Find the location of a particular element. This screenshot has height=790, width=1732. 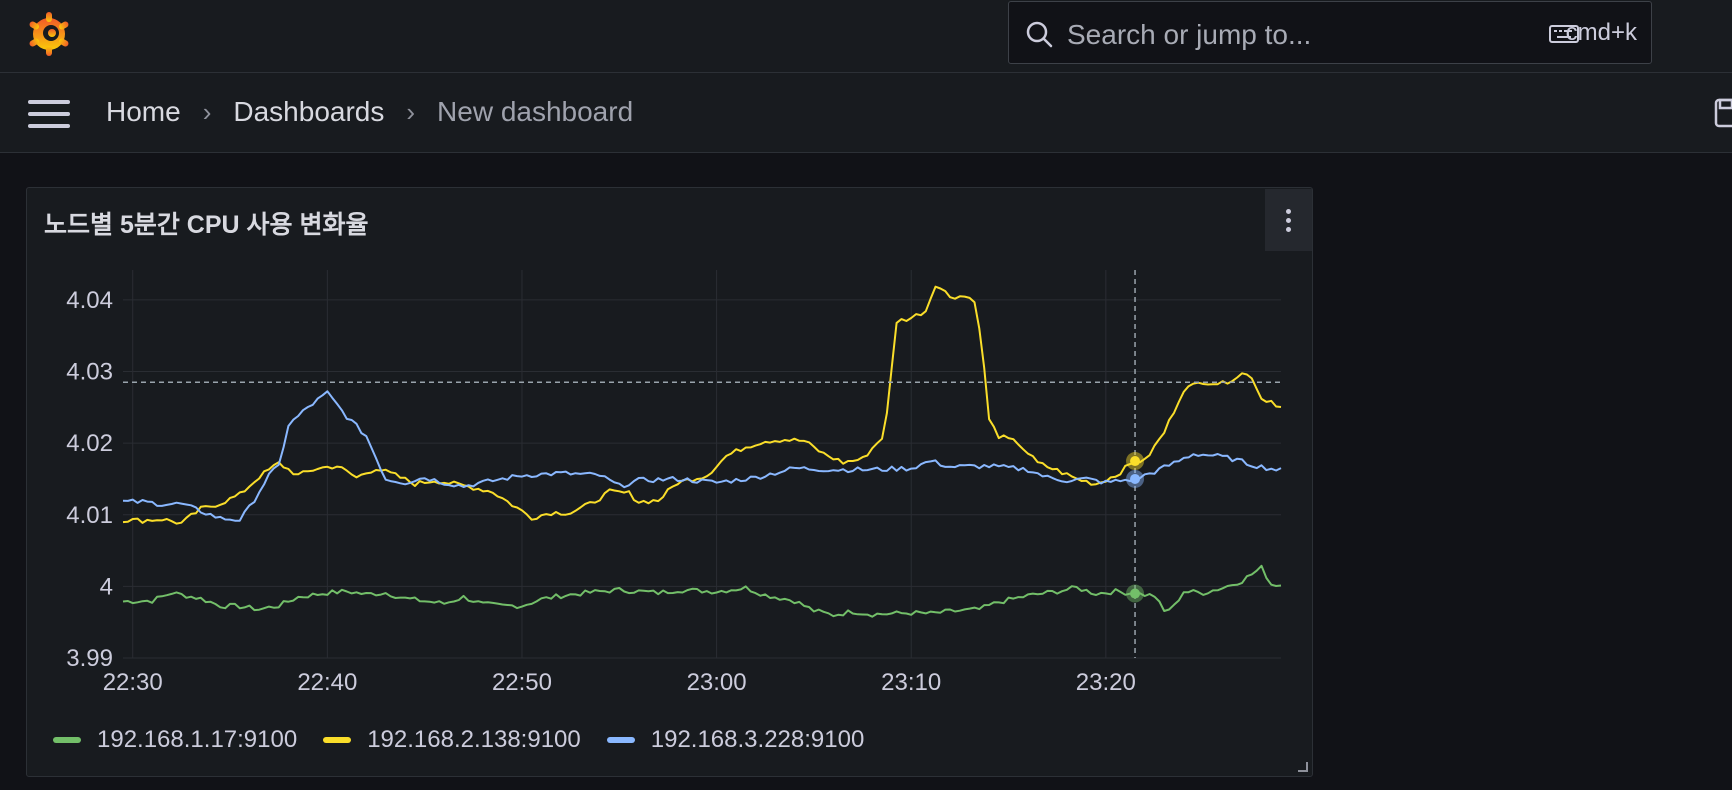

y-tick-label: 3.99 is located at coordinates (89, 658).